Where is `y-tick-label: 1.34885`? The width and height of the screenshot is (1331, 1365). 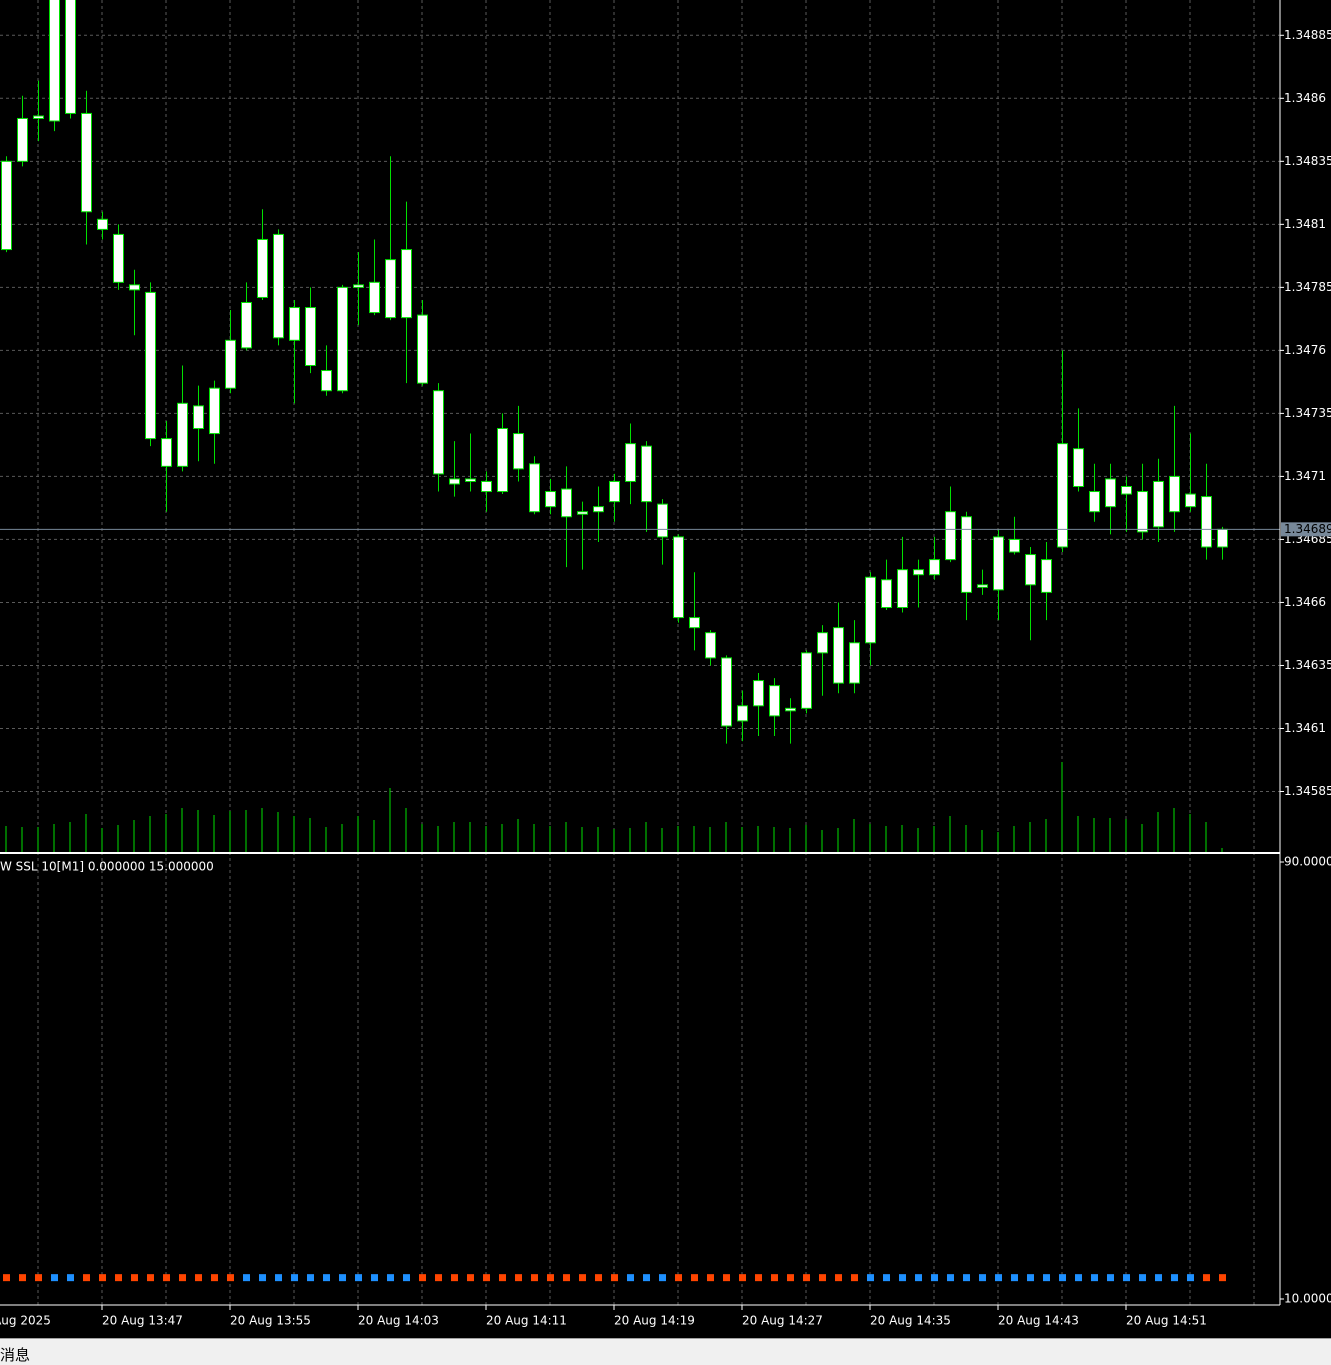 y-tick-label: 1.34885 is located at coordinates (1307, 35).